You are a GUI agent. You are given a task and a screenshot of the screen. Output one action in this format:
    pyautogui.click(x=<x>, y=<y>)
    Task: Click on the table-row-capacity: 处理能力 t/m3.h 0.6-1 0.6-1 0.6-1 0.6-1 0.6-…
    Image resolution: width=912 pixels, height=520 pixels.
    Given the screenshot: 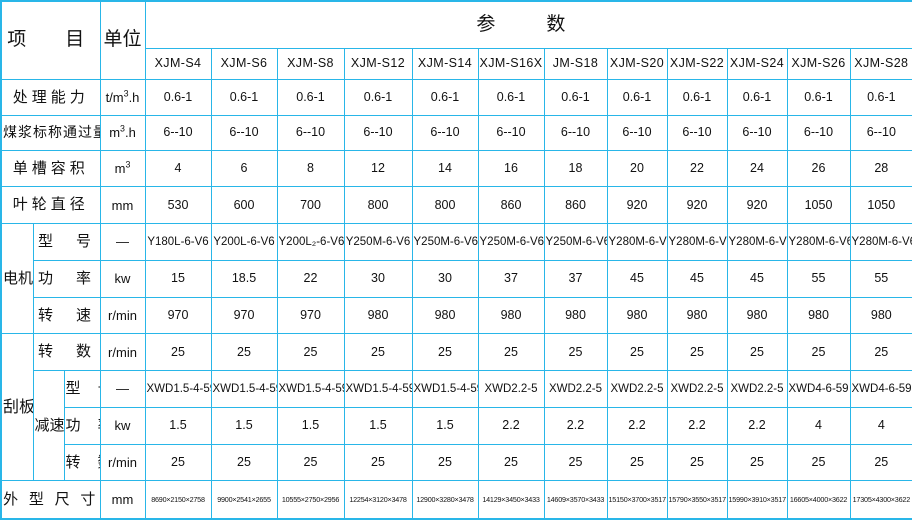 What is the action you would take?
    pyautogui.click(x=456, y=97)
    